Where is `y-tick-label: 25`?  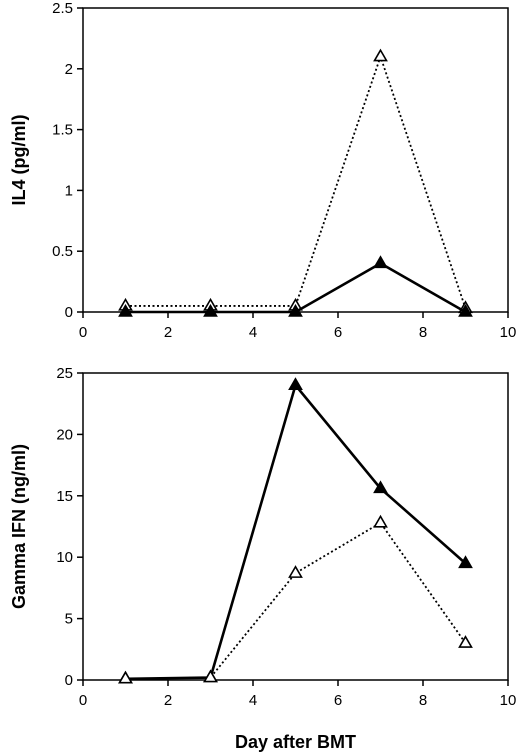
y-tick-label: 25 is located at coordinates (64, 373).